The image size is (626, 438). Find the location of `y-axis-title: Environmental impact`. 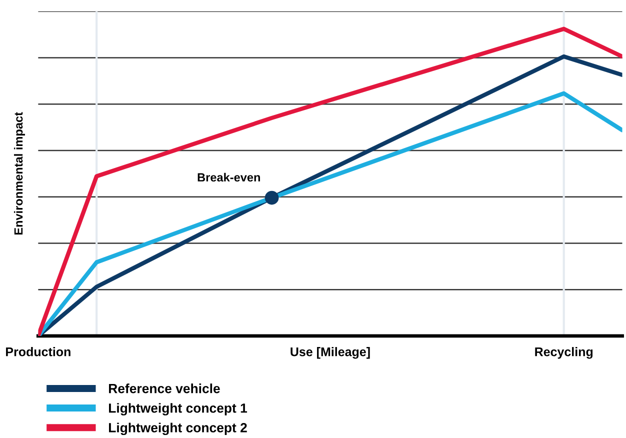

y-axis-title: Environmental impact is located at coordinates (19, 173).